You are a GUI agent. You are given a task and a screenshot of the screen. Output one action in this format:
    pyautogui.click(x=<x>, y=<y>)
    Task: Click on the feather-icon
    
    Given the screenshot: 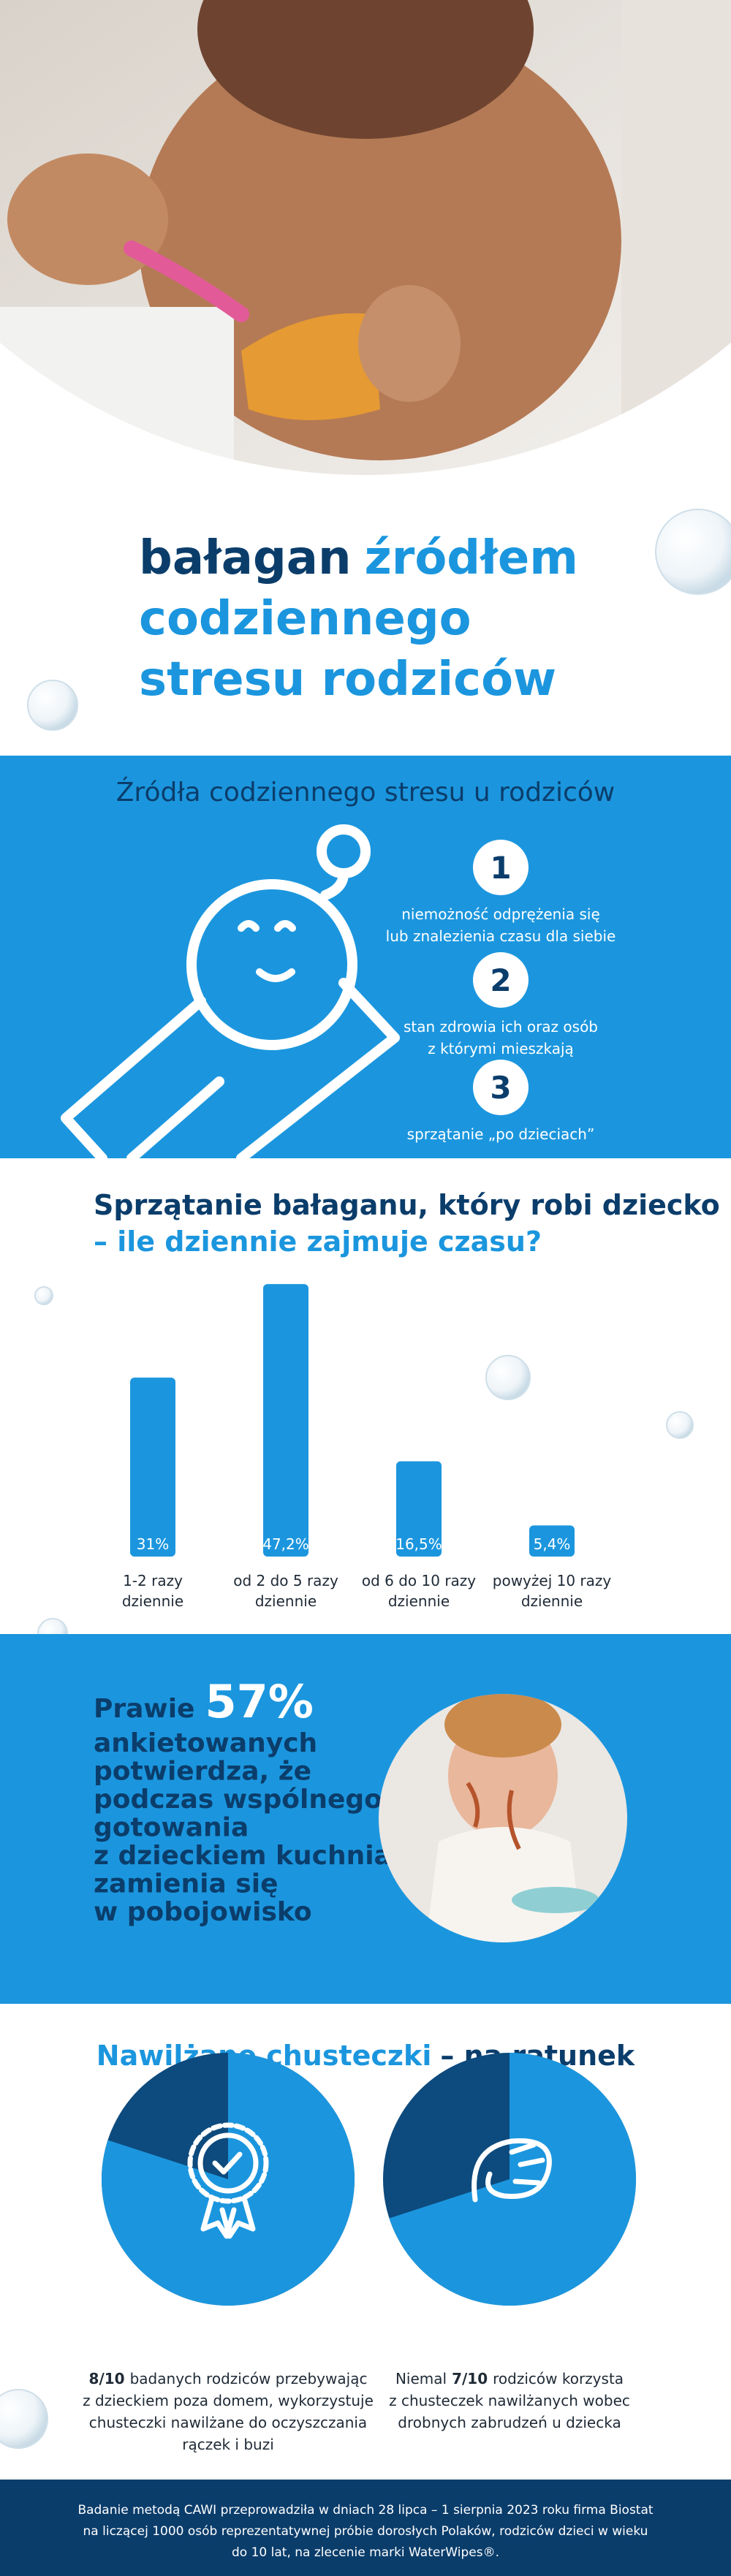 What is the action you would take?
    pyautogui.click(x=512, y=2170)
    